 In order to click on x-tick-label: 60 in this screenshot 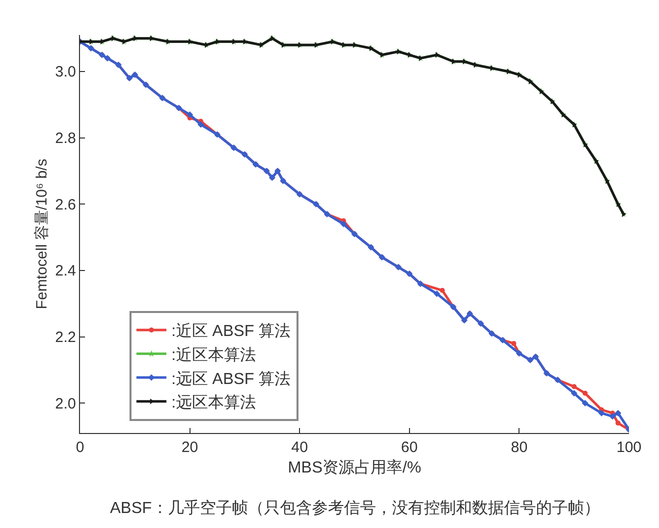, I will do `click(409, 447)`.